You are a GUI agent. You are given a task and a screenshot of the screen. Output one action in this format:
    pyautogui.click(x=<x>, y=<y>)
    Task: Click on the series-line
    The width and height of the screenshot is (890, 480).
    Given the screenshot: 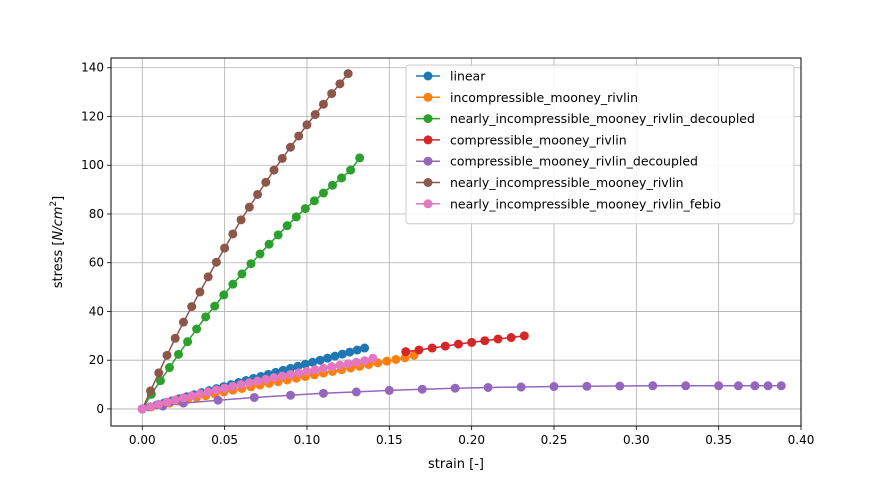 What is the action you would take?
    pyautogui.click(x=465, y=344)
    